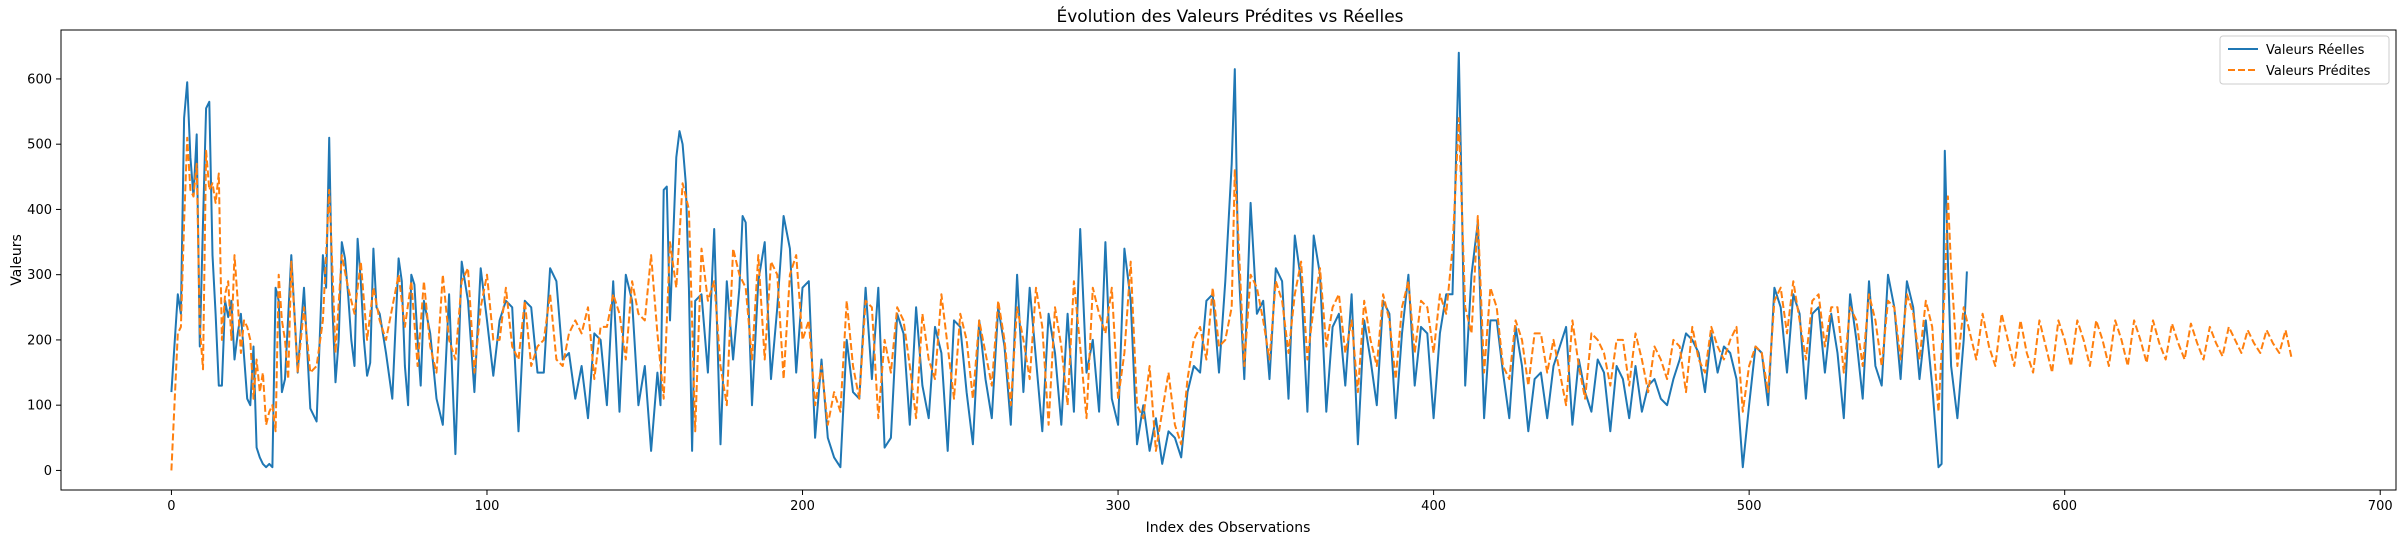 This screenshot has width=2403, height=545. Describe the element at coordinates (802, 506) in the screenshot. I see `x-tick-label: 200` at that location.